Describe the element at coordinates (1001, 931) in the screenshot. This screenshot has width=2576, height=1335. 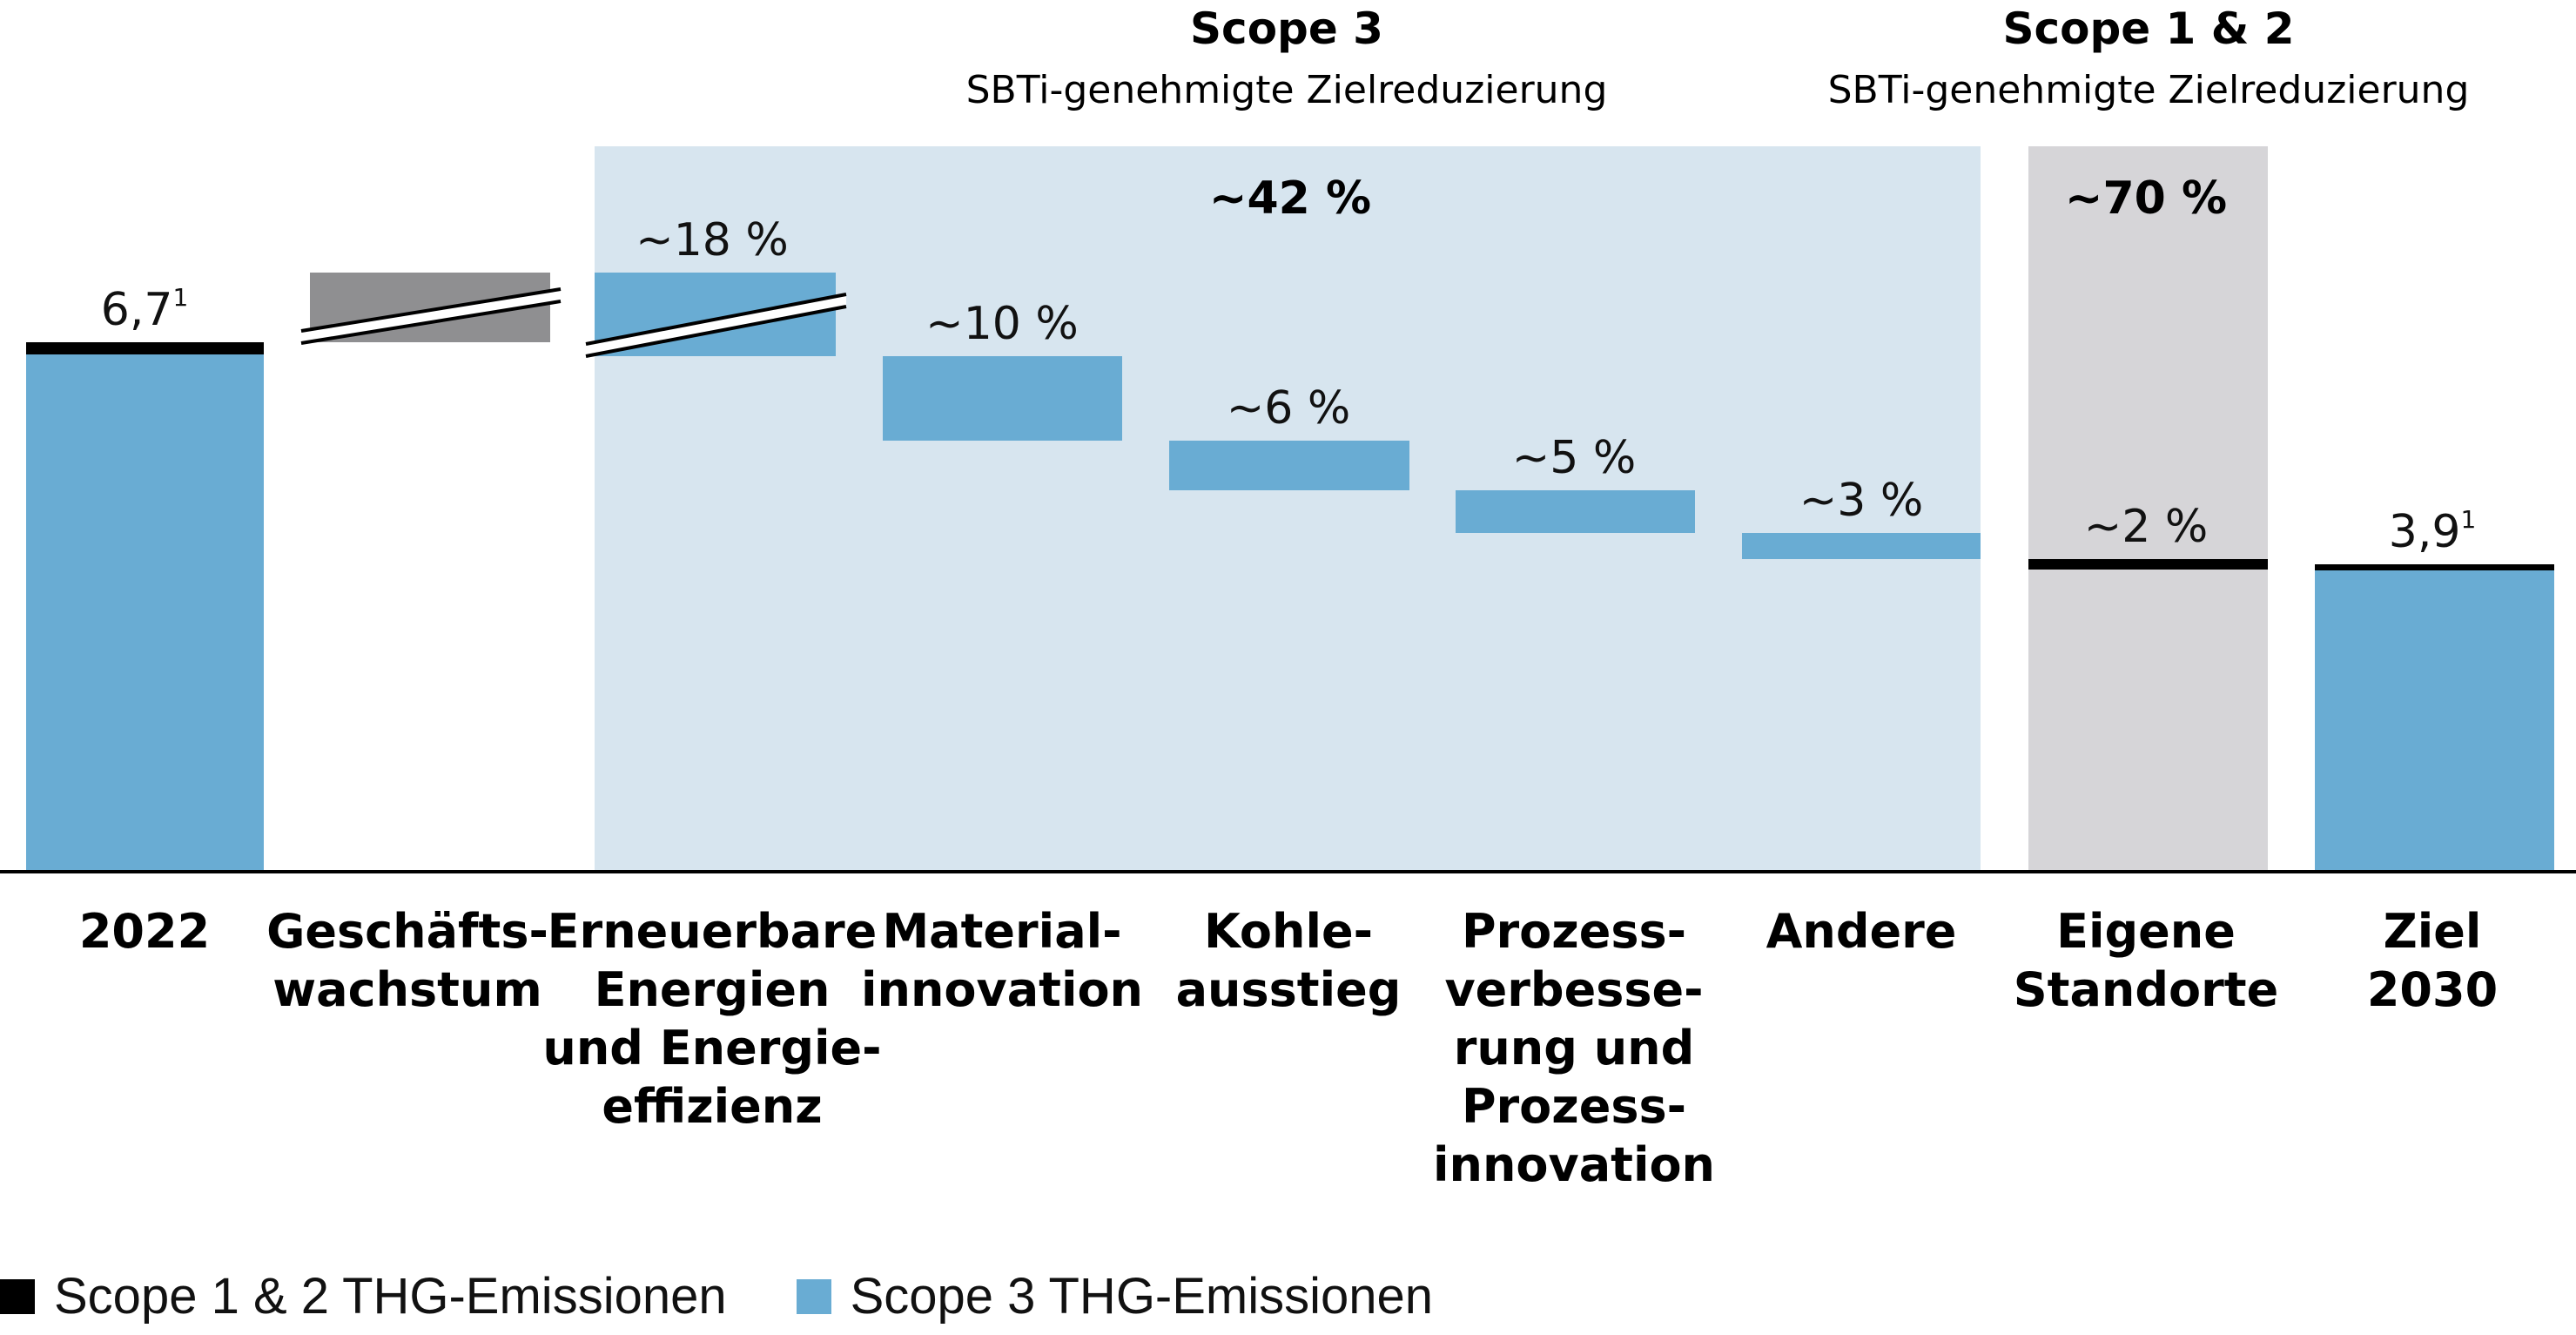
I see `category-label-3-line-0: Material-` at that location.